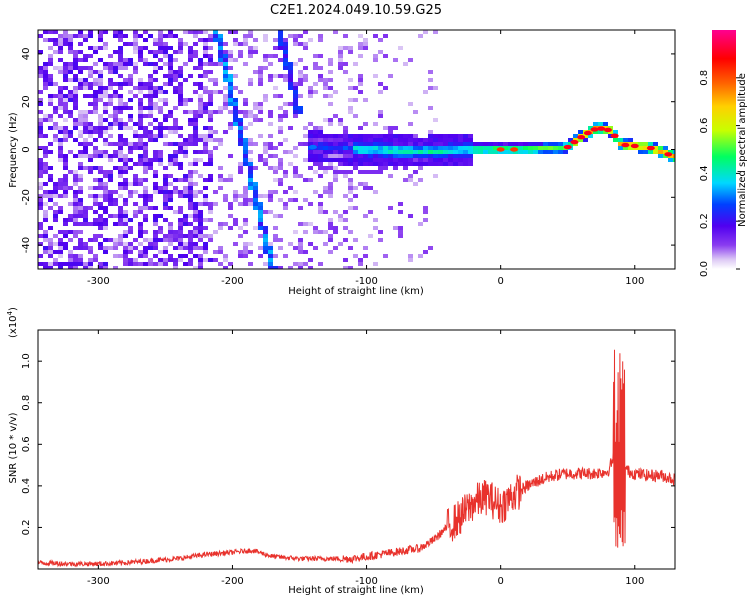 This screenshot has width=750, height=600. I want to click on colorbar-tick-label: 0.2, so click(704, 221).